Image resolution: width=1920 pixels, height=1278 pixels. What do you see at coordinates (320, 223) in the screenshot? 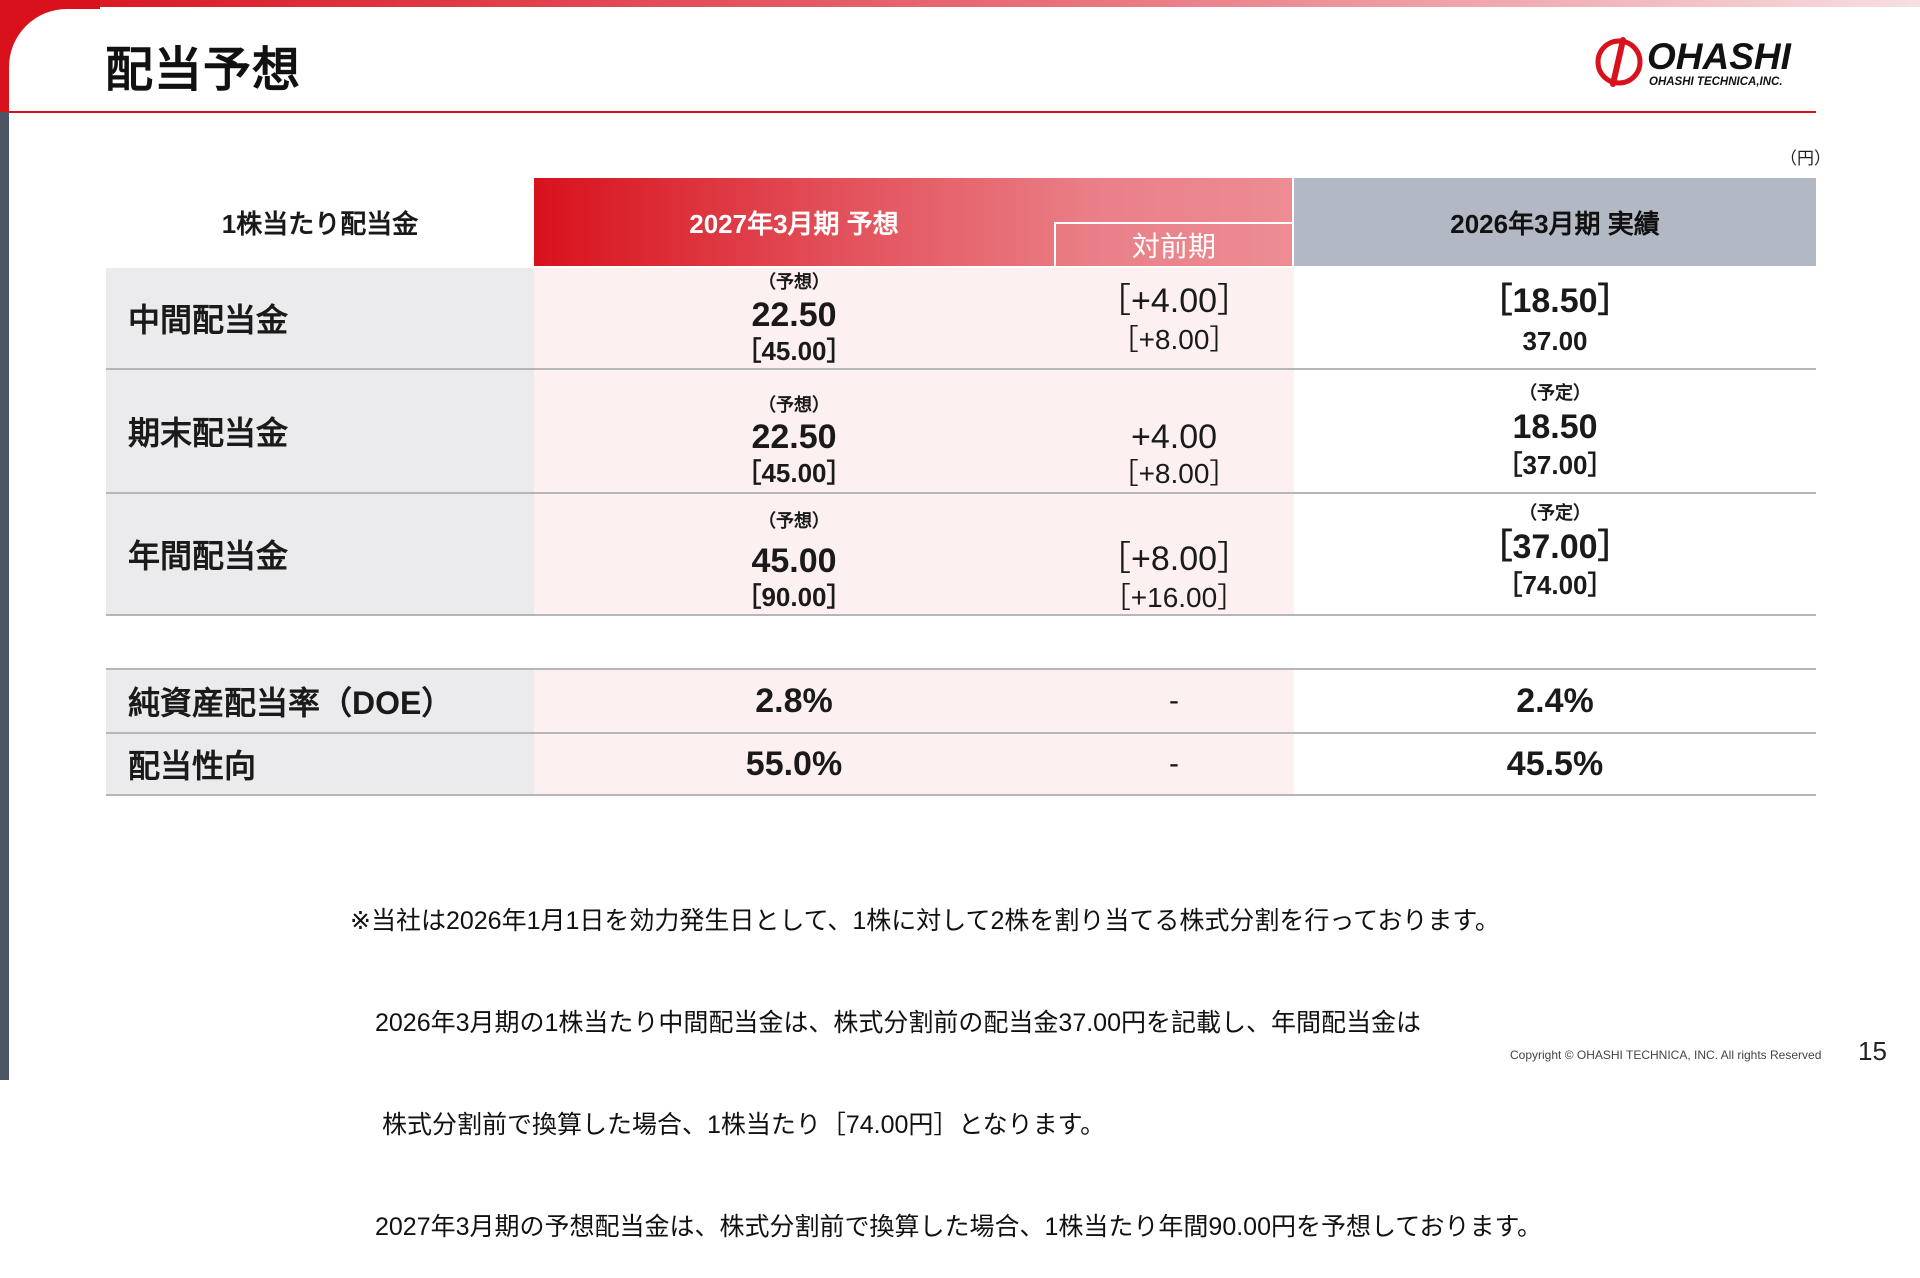
I see `corner-header: 1株当たり配当金` at bounding box center [320, 223].